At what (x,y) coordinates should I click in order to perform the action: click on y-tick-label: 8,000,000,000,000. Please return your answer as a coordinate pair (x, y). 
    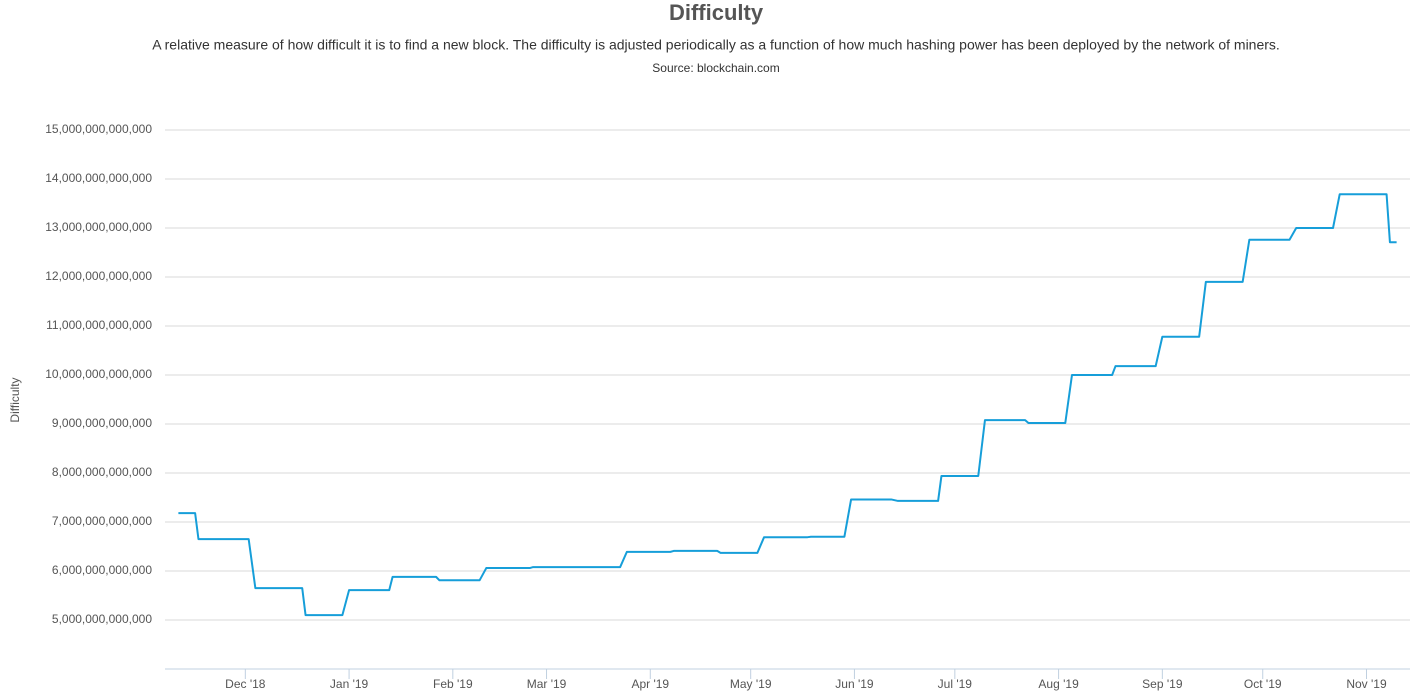
    Looking at the image, I should click on (102, 472).